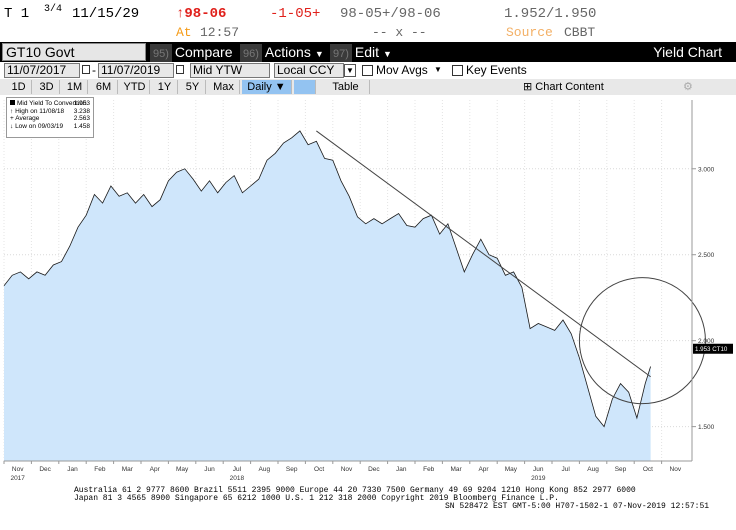 This screenshot has width=736, height=530. What do you see at coordinates (580, 32) in the screenshot?
I see `source: CBBT` at bounding box center [580, 32].